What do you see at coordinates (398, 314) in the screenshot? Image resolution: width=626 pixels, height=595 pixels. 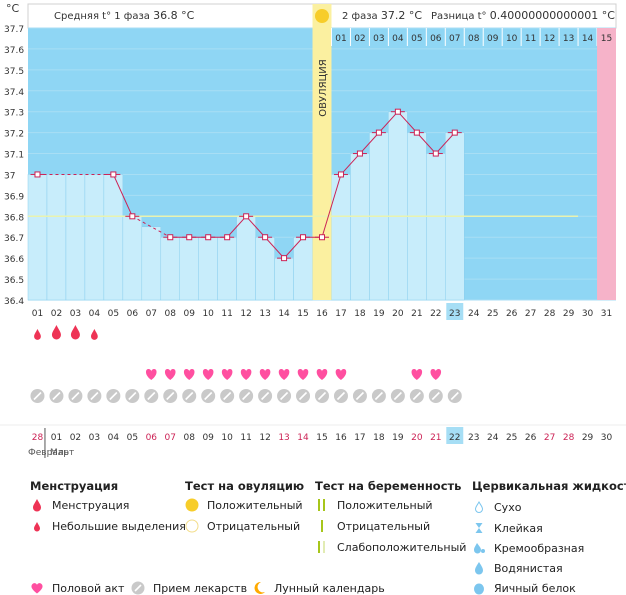 I see `x-tick-label: 20` at bounding box center [398, 314].